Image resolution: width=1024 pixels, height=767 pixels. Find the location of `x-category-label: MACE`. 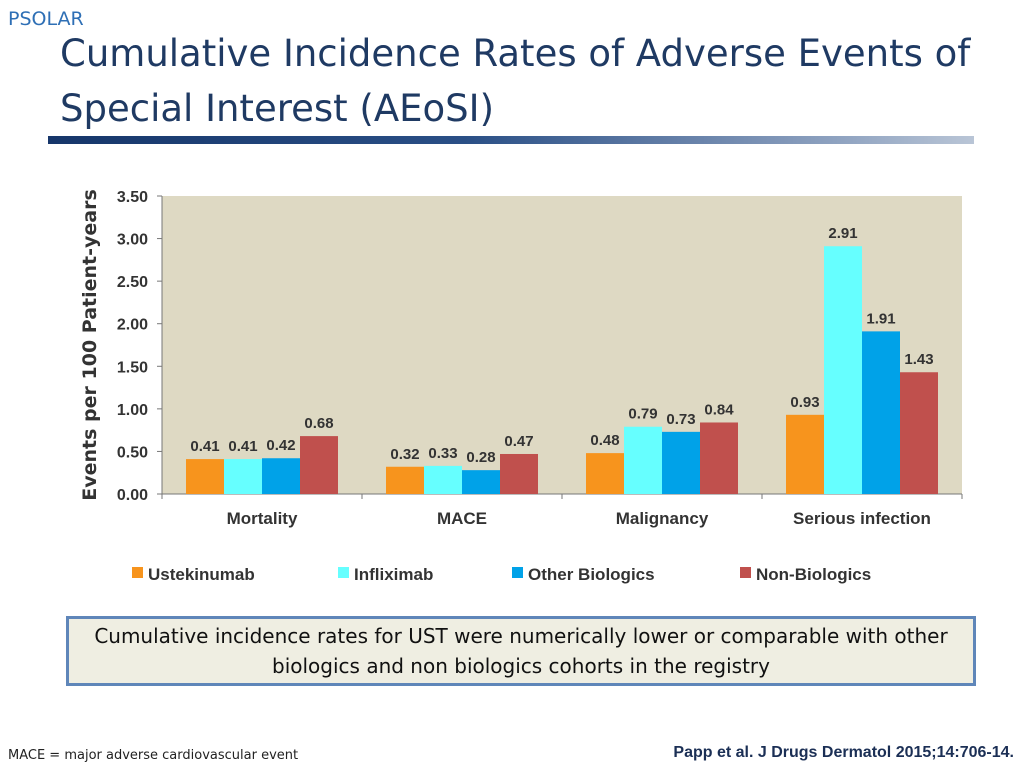

x-category-label: MACE is located at coordinates (462, 518).